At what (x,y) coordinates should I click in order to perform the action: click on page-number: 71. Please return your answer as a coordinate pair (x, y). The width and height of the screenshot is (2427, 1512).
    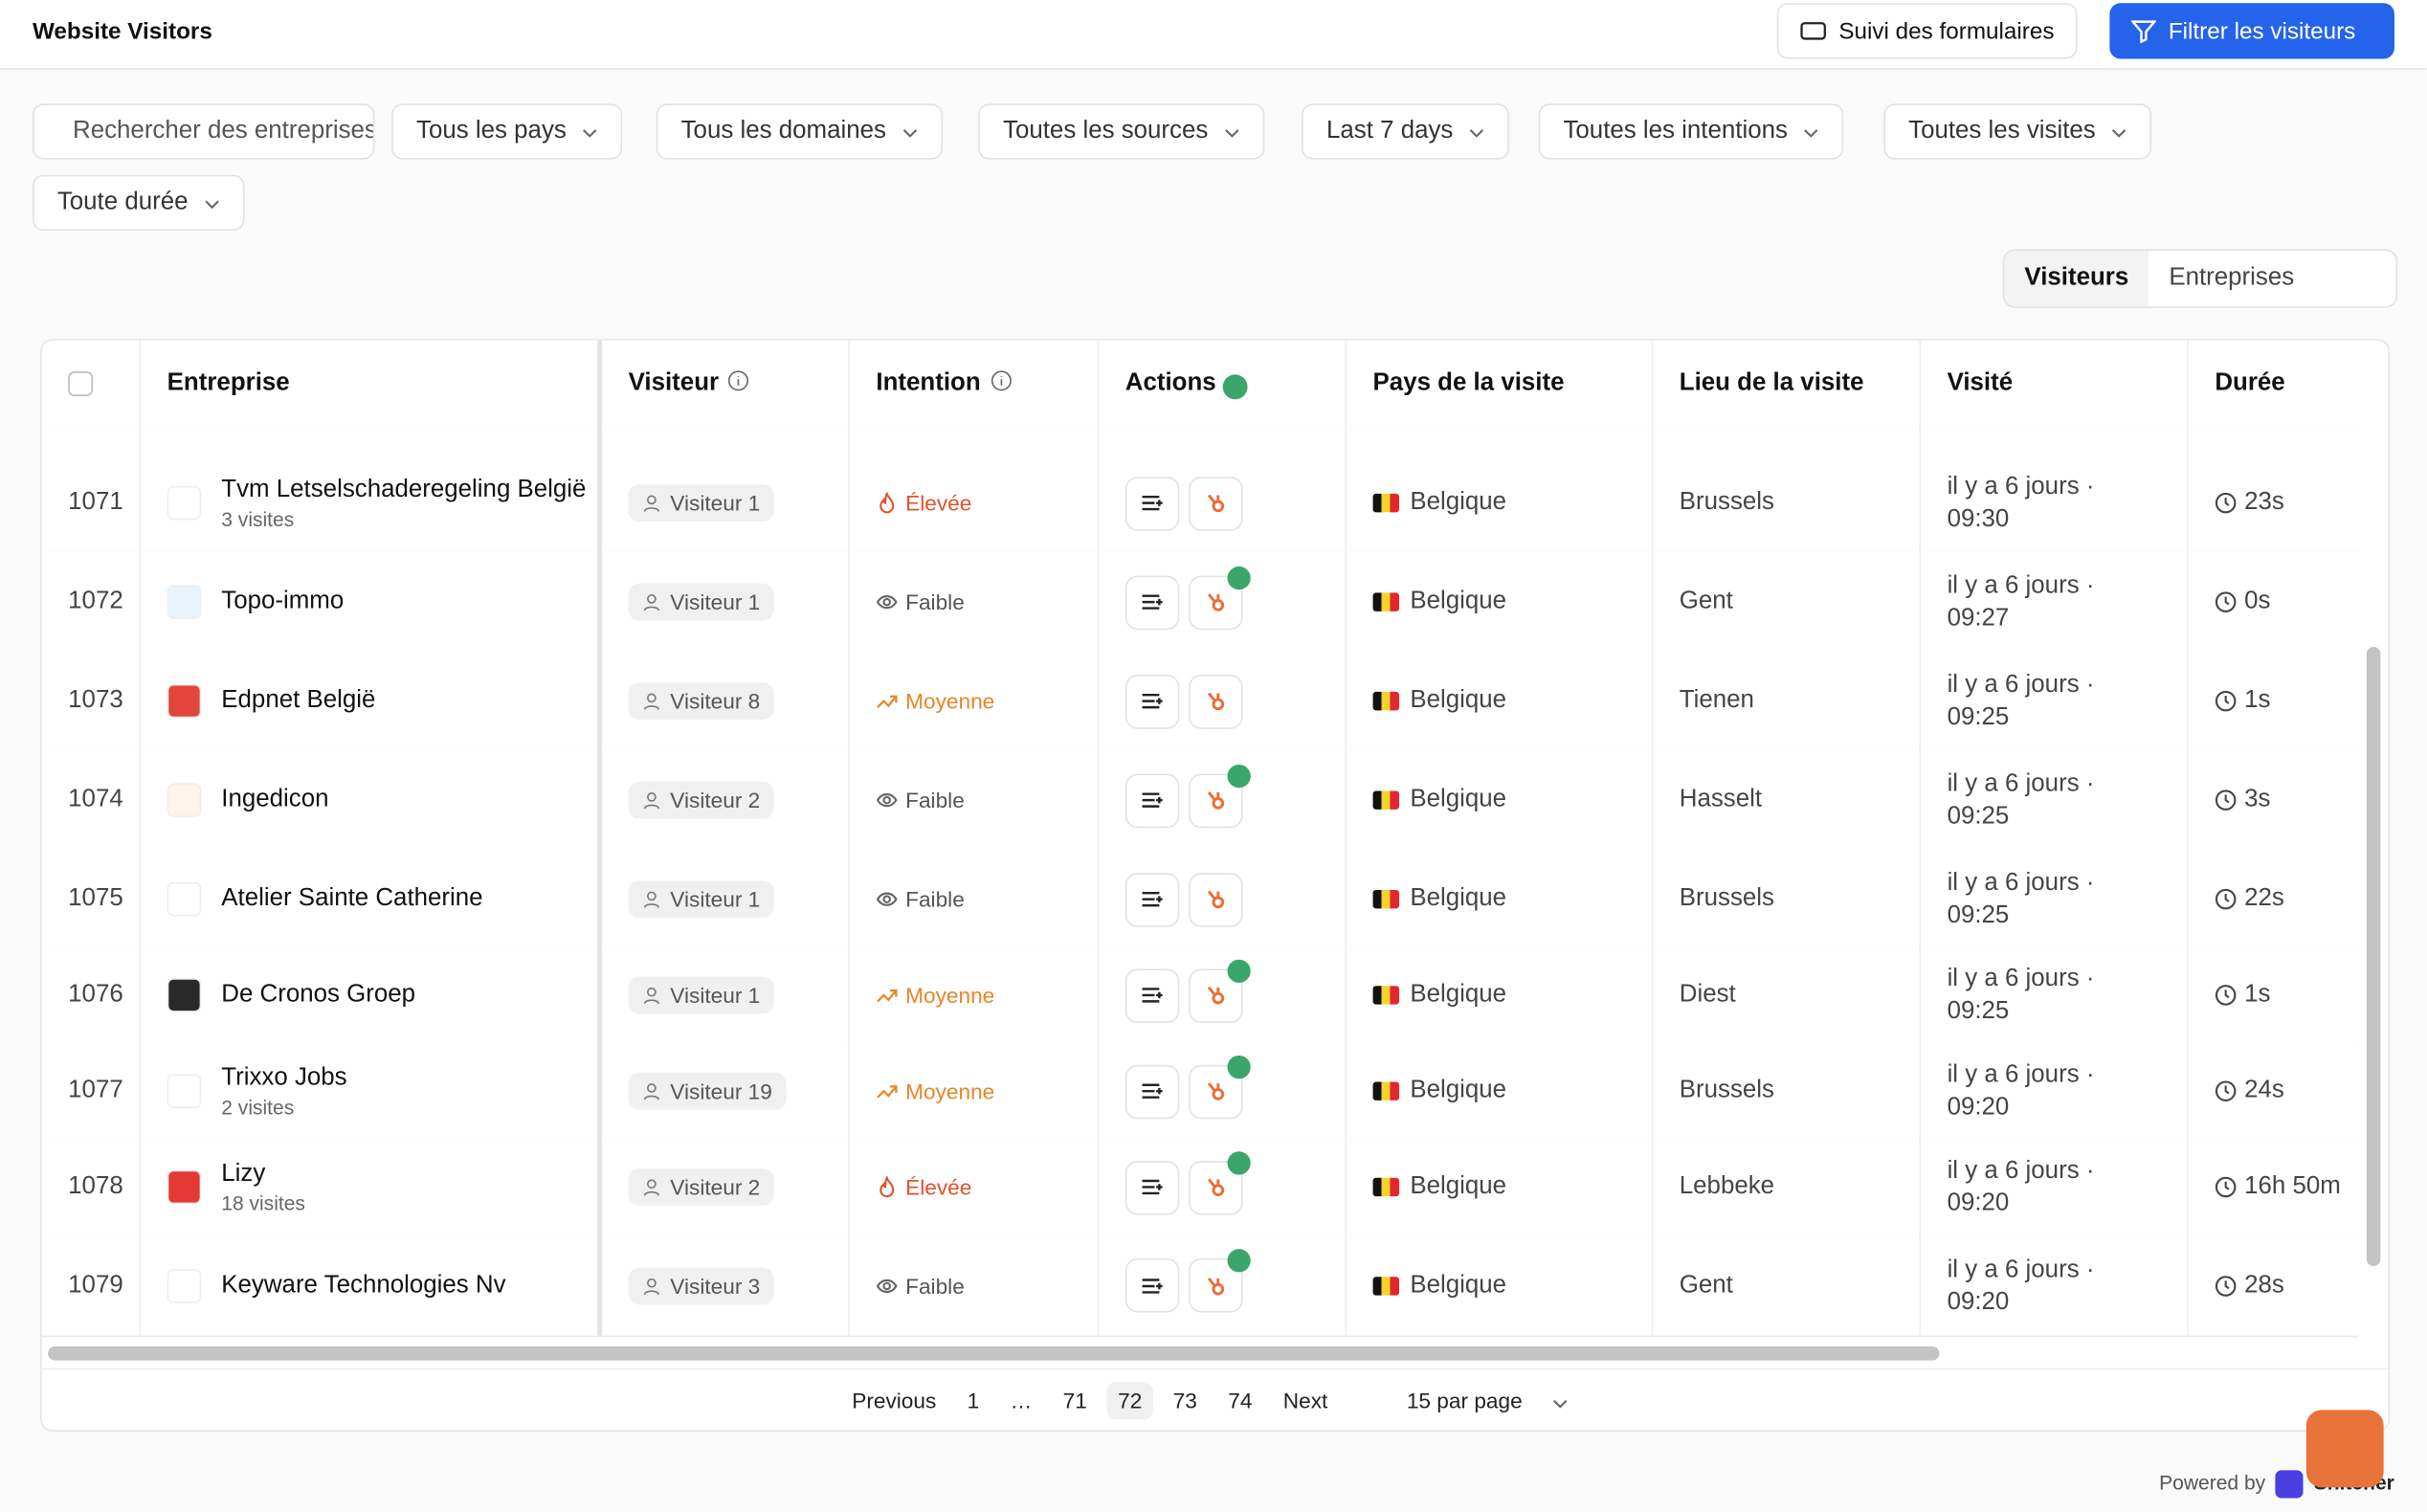
    Looking at the image, I should click on (1074, 1400).